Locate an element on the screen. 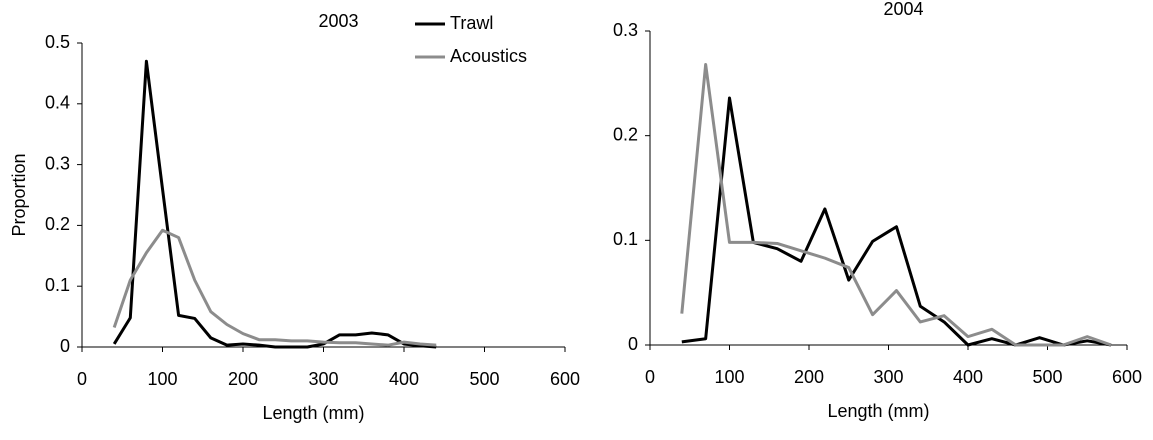 This screenshot has width=1153, height=440. legend-label: Trawl is located at coordinates (471, 23).